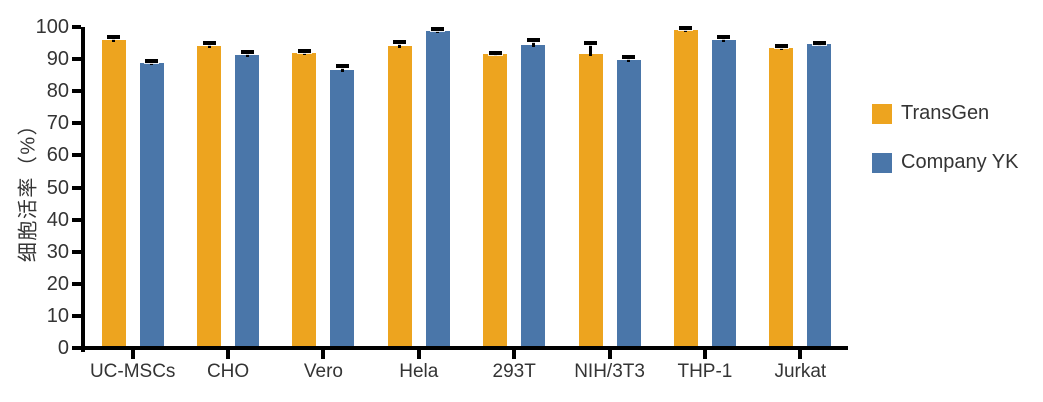  I want to click on y-axis-tick-label: 40, so click(57, 219).